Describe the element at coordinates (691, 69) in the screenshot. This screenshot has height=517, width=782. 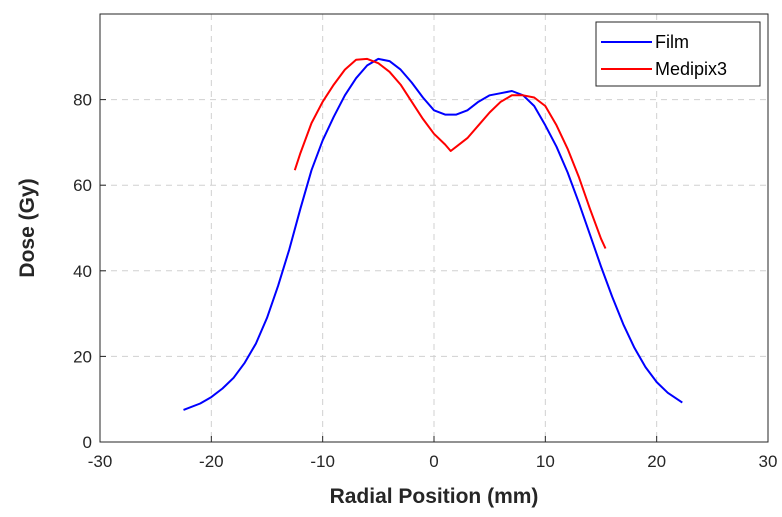
I see `legend-label-medipix3: Medipix3` at that location.